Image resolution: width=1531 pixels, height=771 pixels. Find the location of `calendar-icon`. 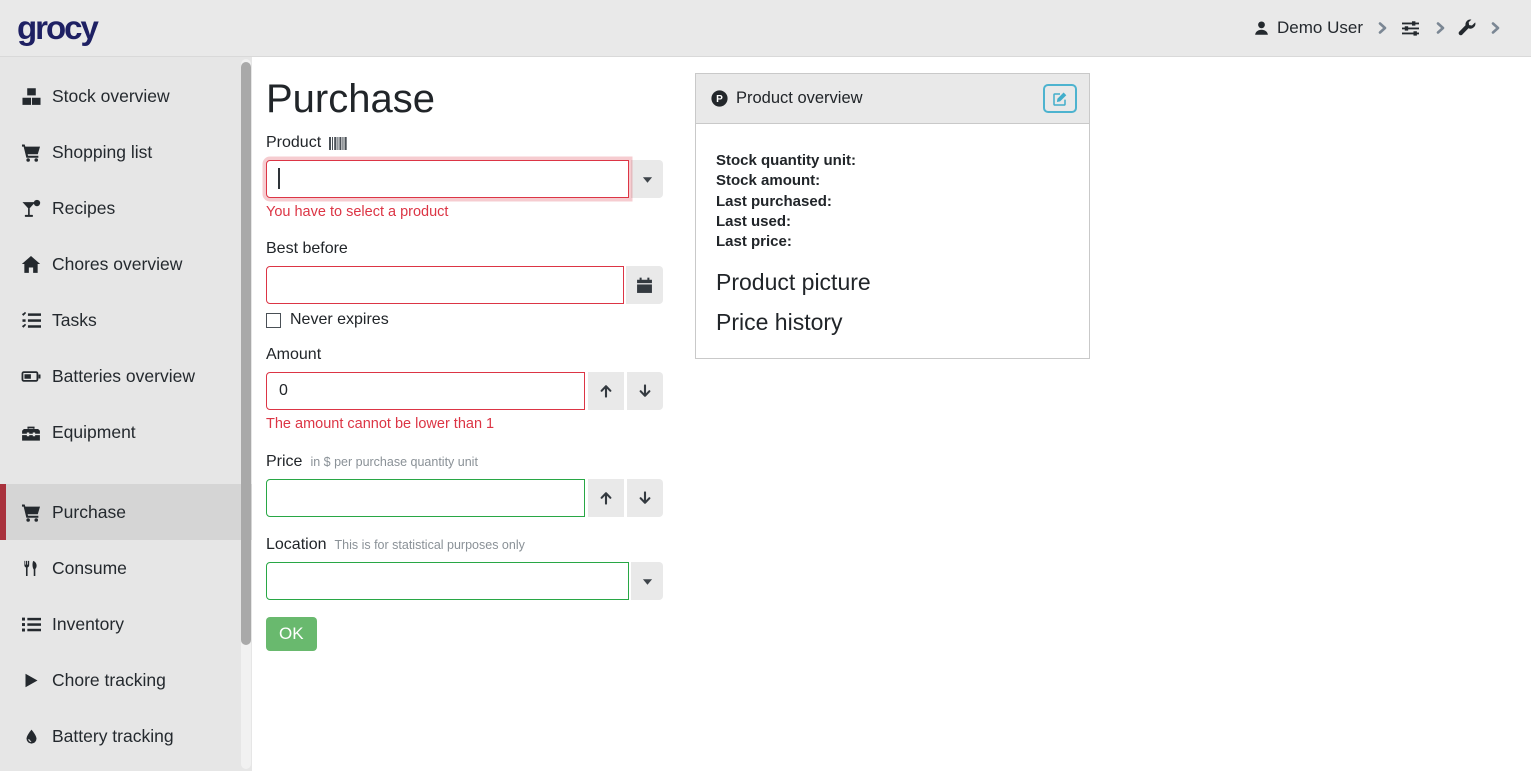

calendar-icon is located at coordinates (644, 285).